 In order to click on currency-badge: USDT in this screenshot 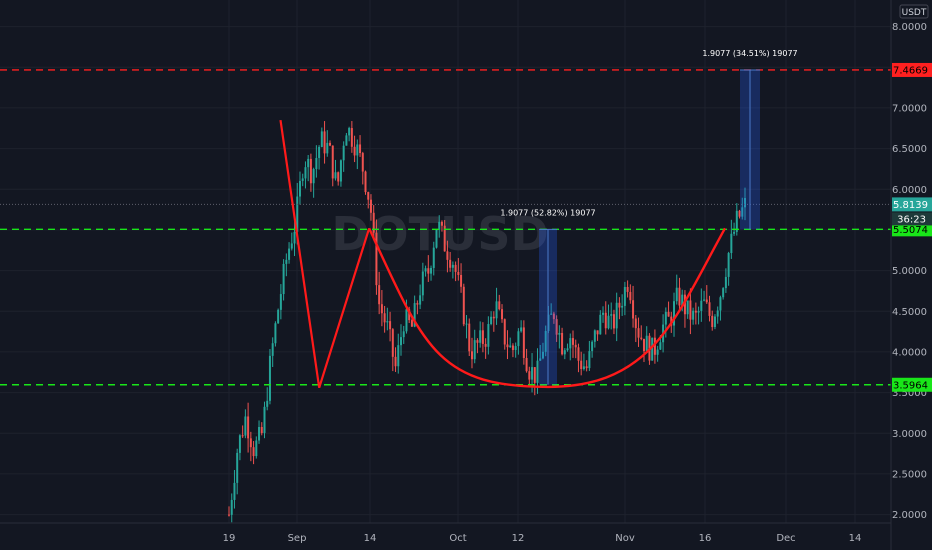, I will do `click(914, 11)`.